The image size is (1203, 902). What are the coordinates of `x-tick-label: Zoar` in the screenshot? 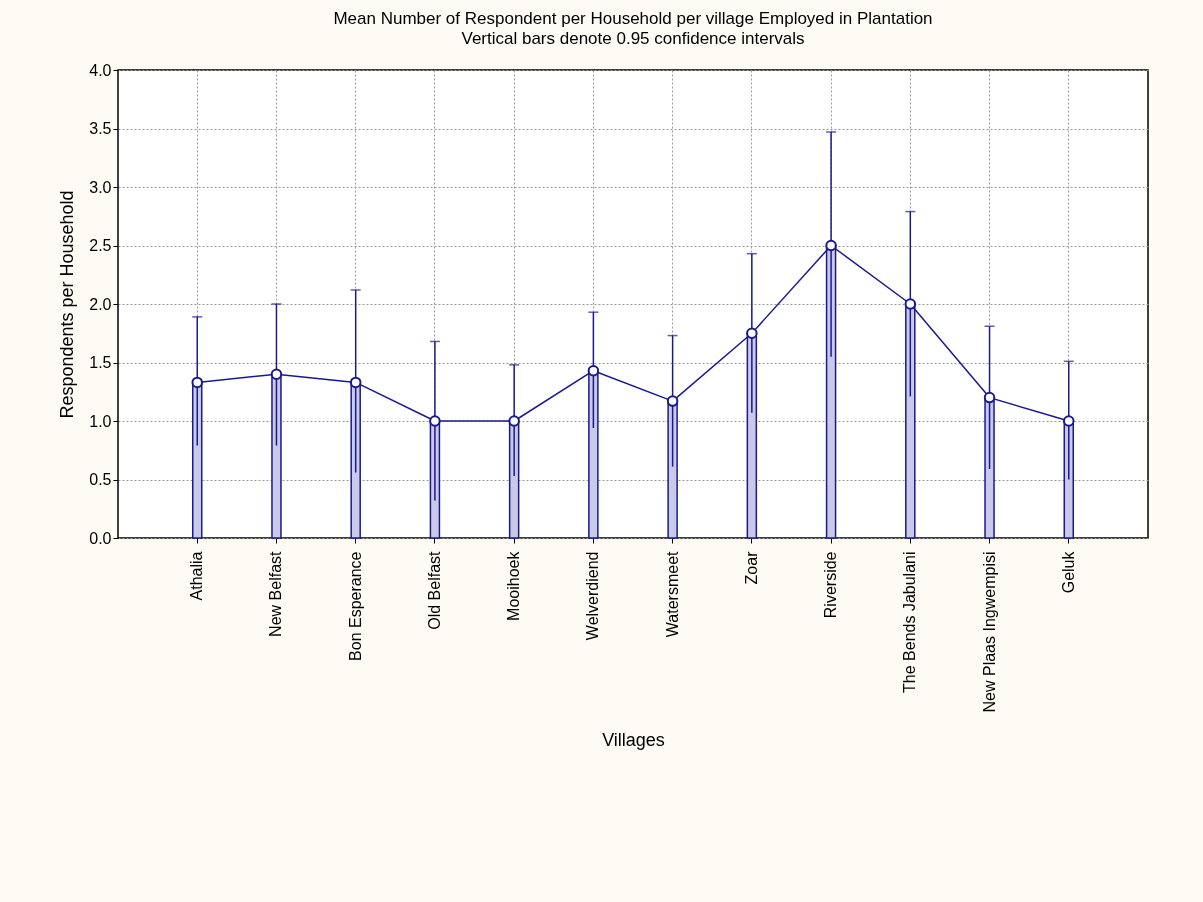 It's located at (751, 567).